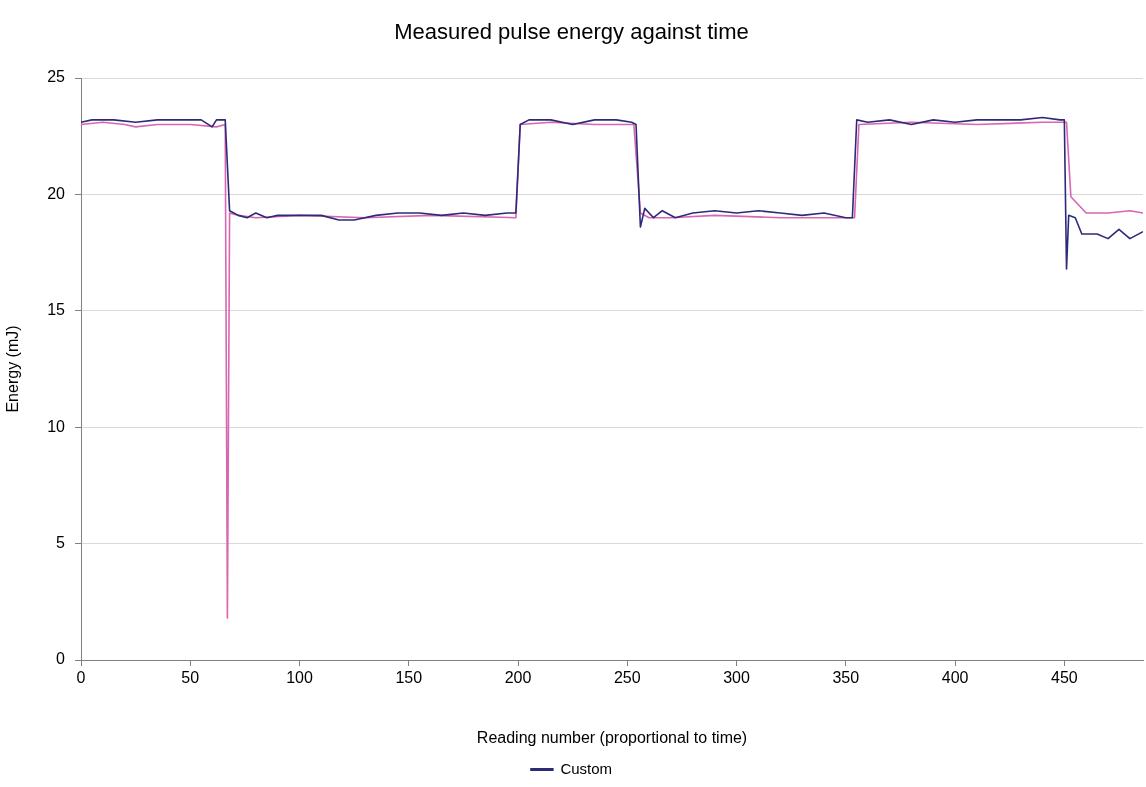  What do you see at coordinates (56, 77) in the screenshot?
I see `y-tick-label: 25` at bounding box center [56, 77].